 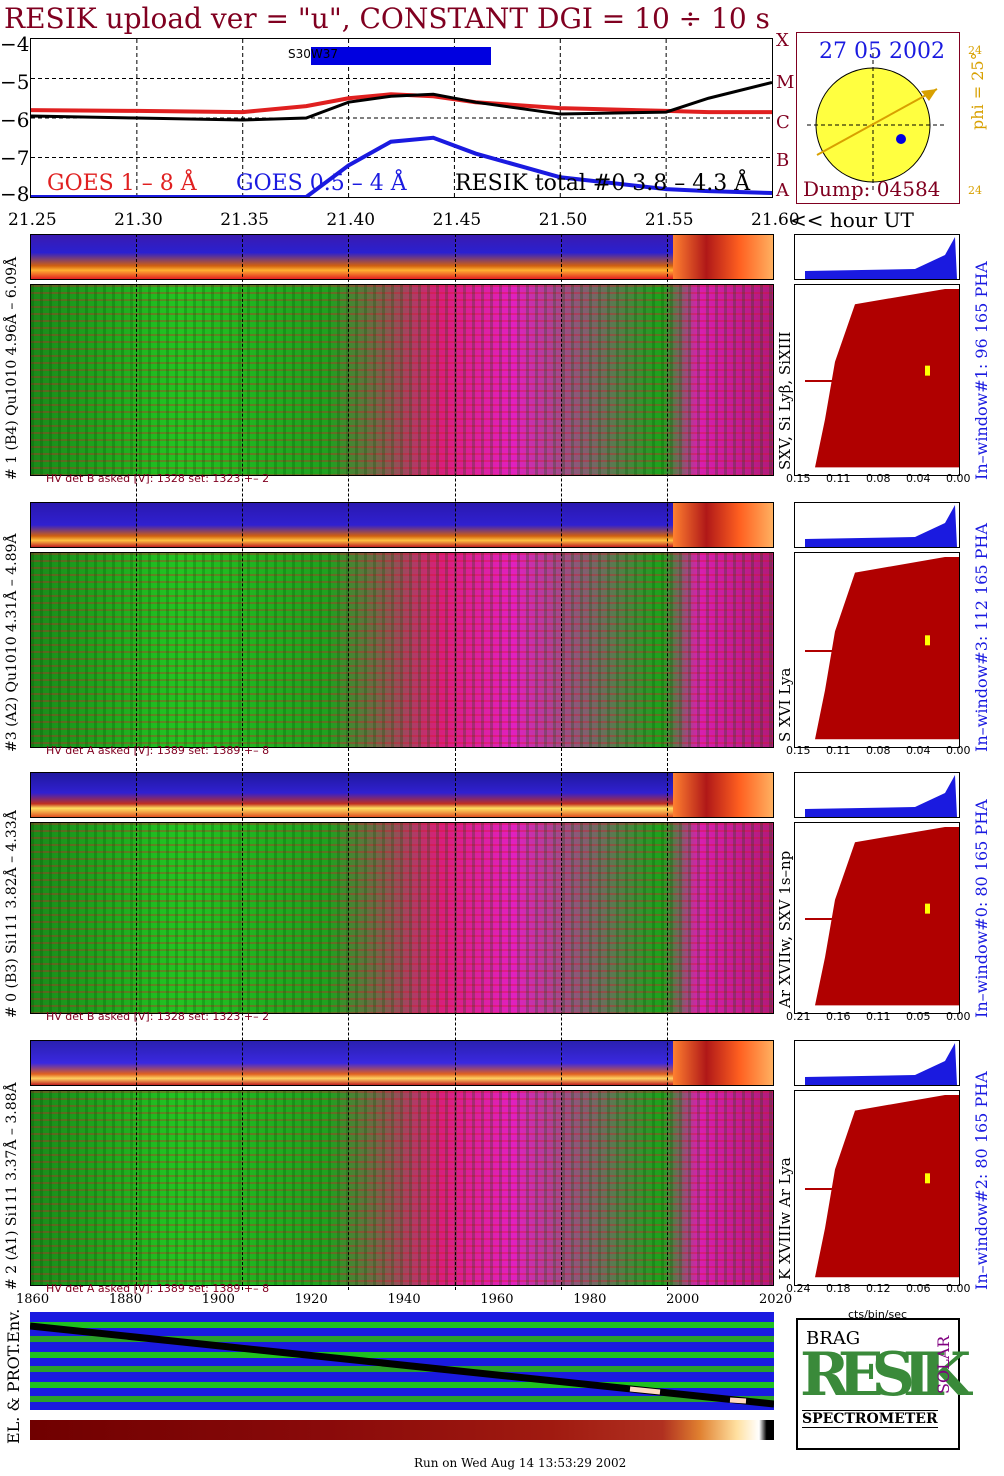 What do you see at coordinates (125, 1299) in the screenshot?
I see `bottom-axis-tick: 1880` at bounding box center [125, 1299].